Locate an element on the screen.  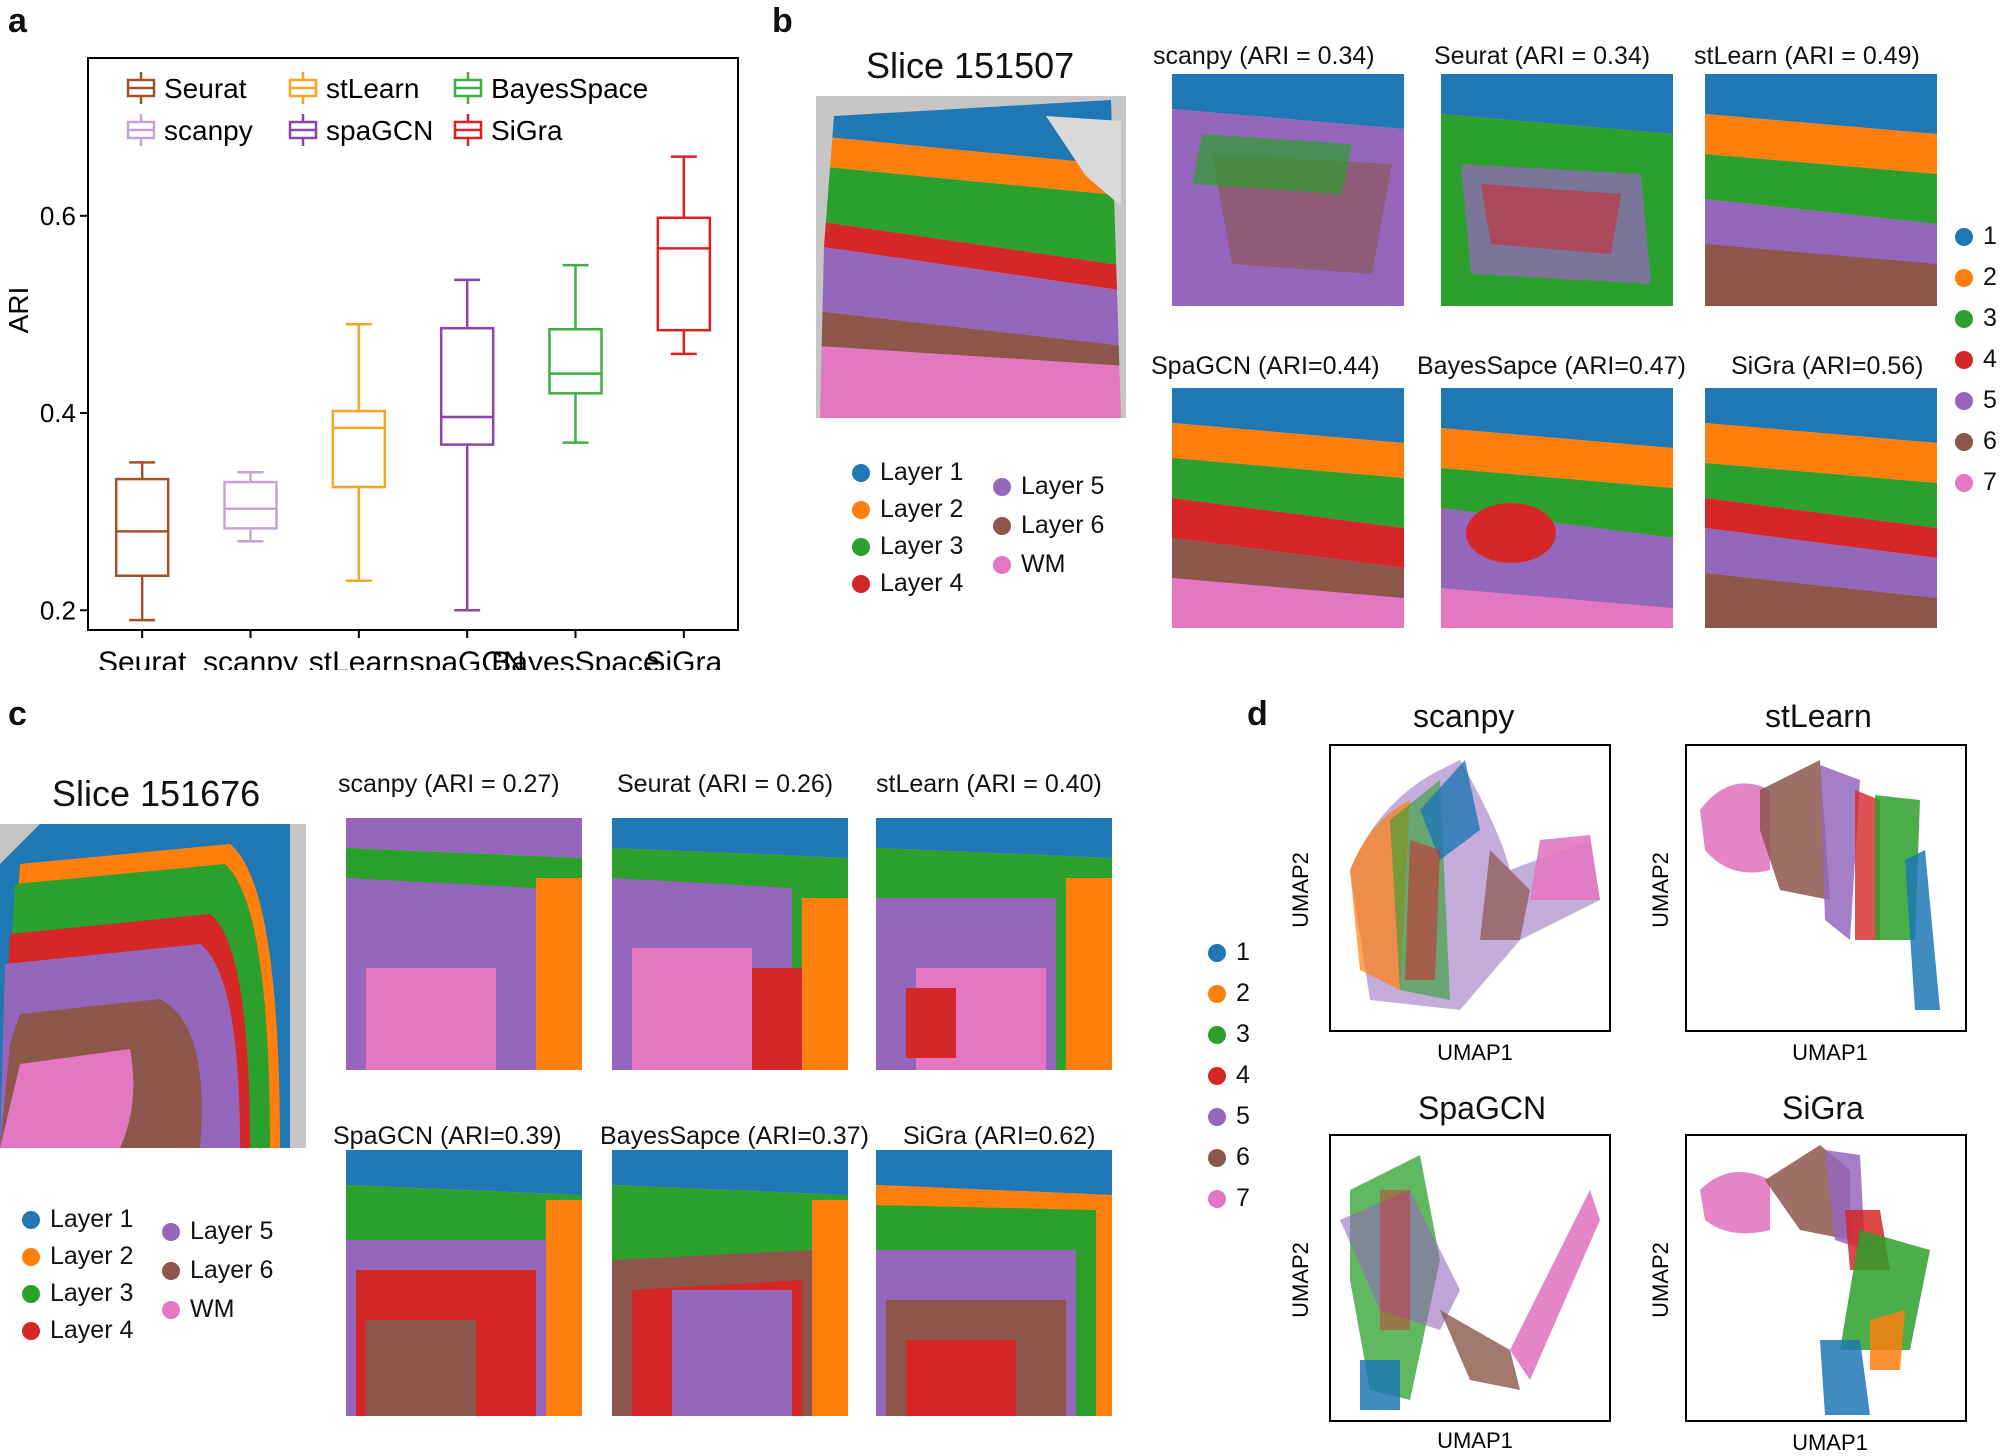
legend-layer-3: Layer 3 is located at coordinates (907, 546).